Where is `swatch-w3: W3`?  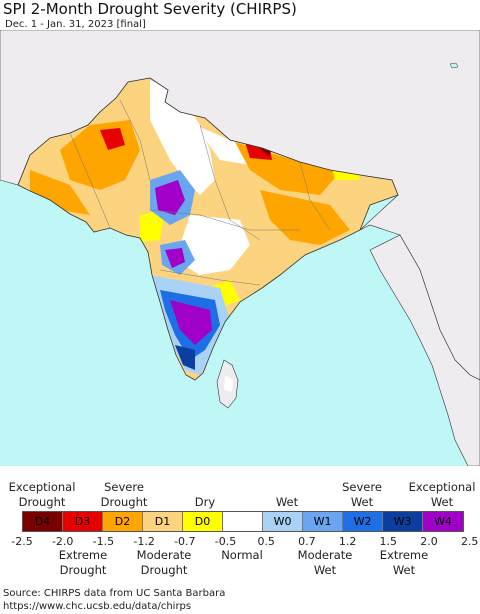 swatch-w3: W3 is located at coordinates (403, 521).